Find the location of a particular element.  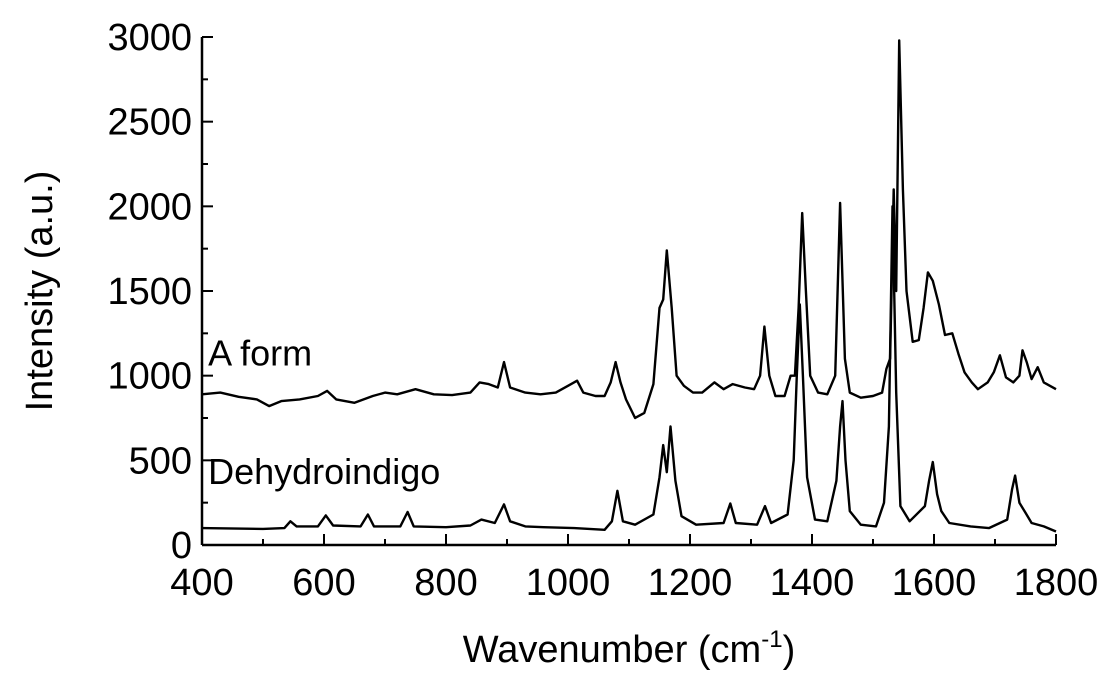

x-axis-ticks: 400 600 800 1000 1200 1400 1600 1800 is located at coordinates (634, 569).